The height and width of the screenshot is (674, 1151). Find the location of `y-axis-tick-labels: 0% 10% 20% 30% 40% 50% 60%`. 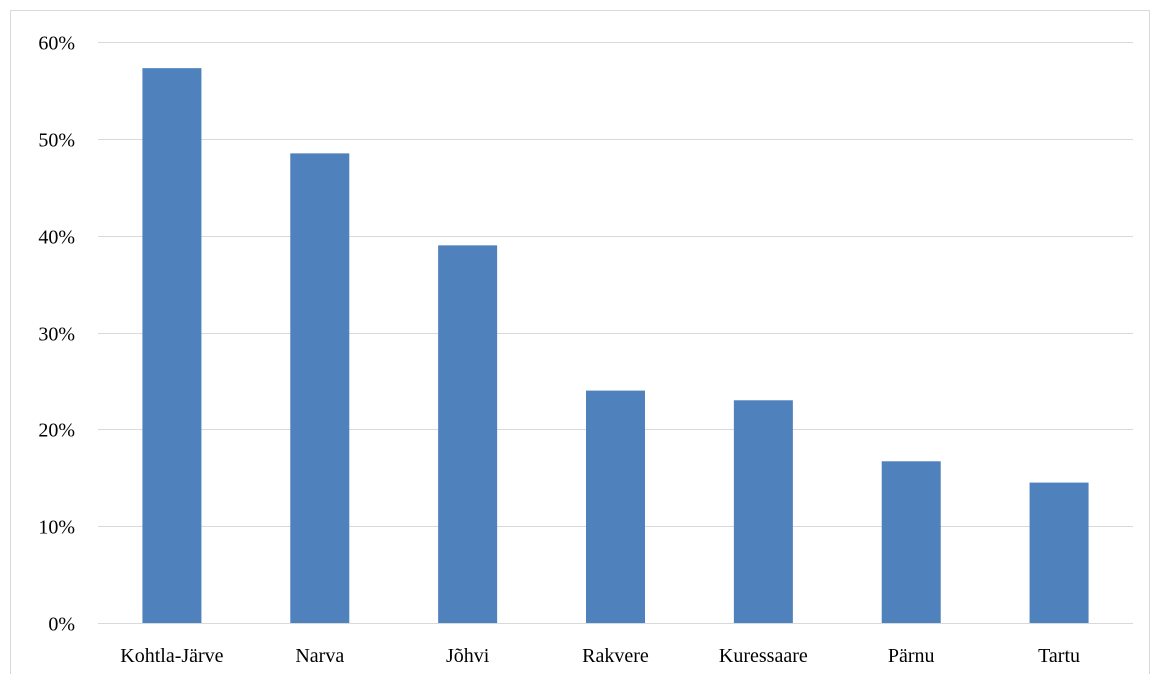

y-axis-tick-labels: 0% 10% 20% 30% 40% 50% 60% is located at coordinates (56, 334).